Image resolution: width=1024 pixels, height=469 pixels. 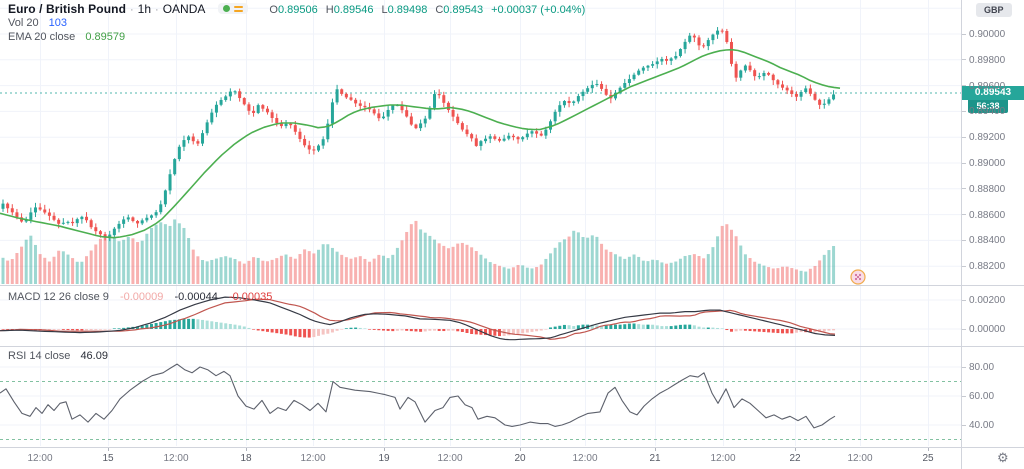 What do you see at coordinates (353, 10) in the screenshot?
I see `high-value: 0.89546` at bounding box center [353, 10].